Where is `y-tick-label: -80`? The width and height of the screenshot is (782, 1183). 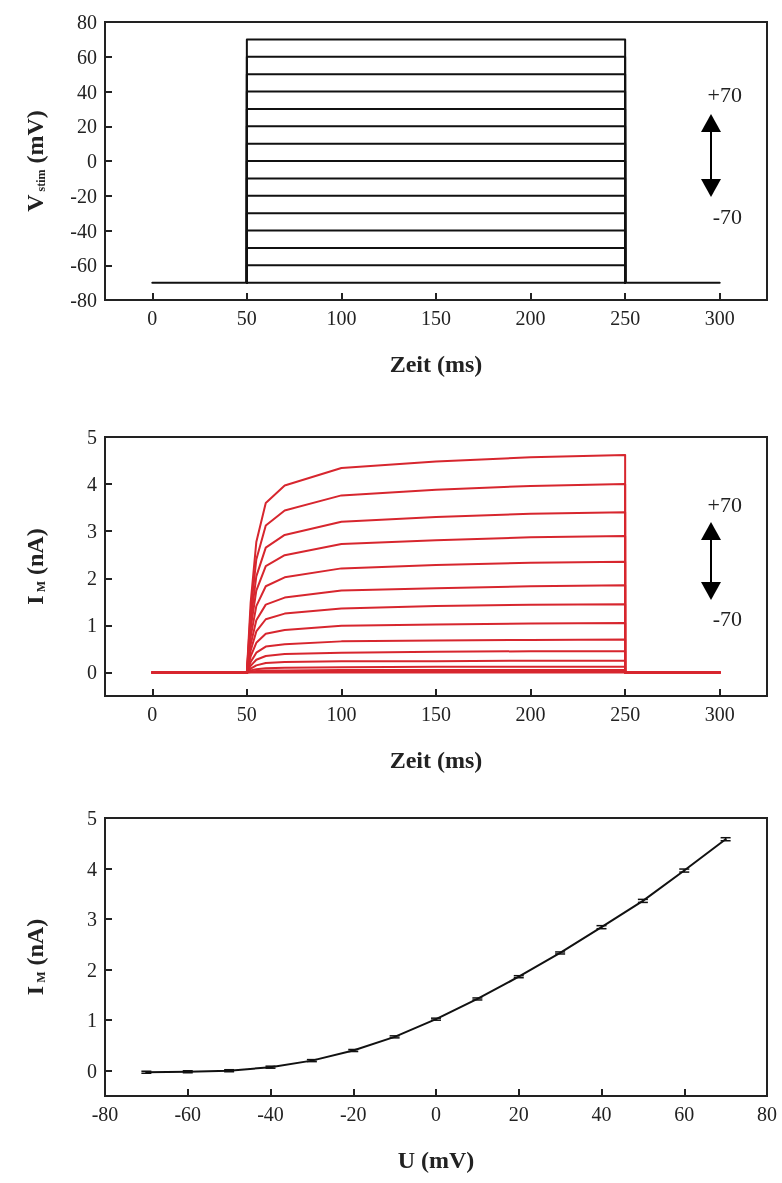 y-tick-label: -80 is located at coordinates (83, 300).